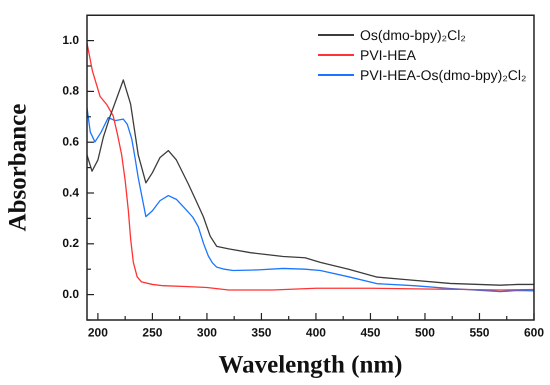  I want to click on y-tick-label: 0.2, so click(71, 243).